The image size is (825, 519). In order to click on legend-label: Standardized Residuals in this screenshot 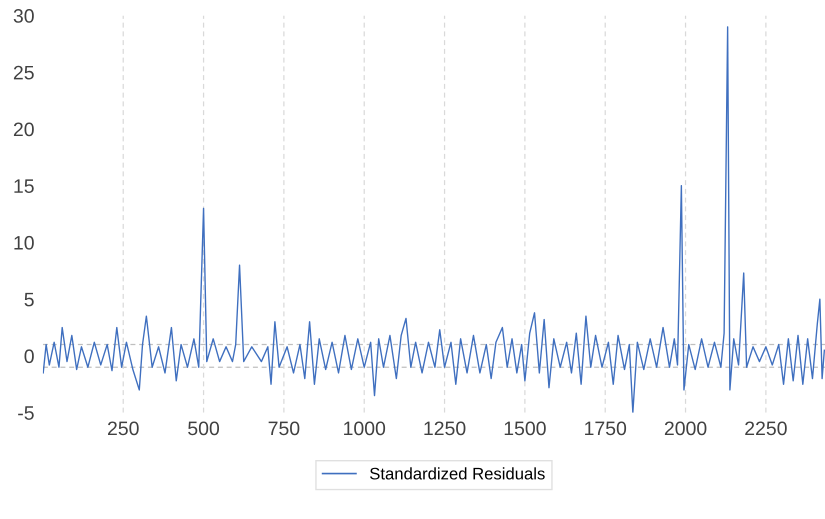, I will do `click(457, 473)`.